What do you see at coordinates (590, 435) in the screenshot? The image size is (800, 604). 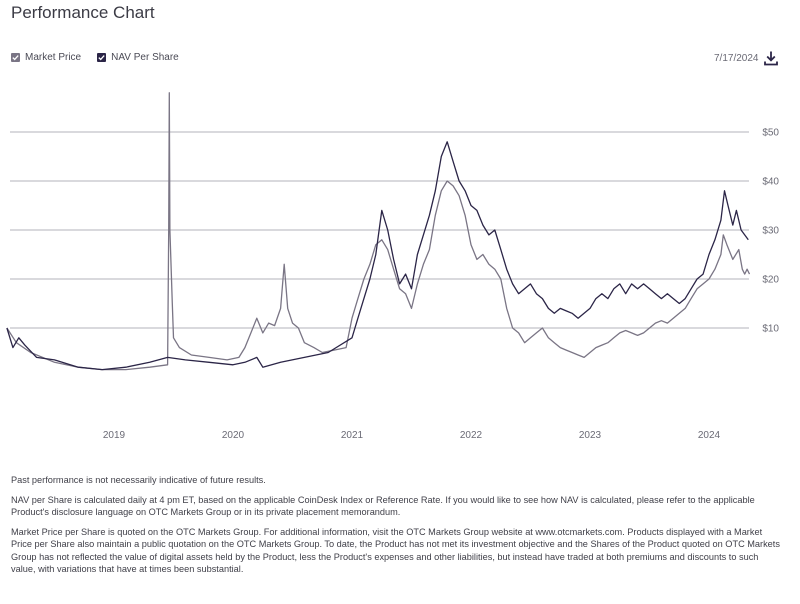 I see `x-tick-label: 2023` at bounding box center [590, 435].